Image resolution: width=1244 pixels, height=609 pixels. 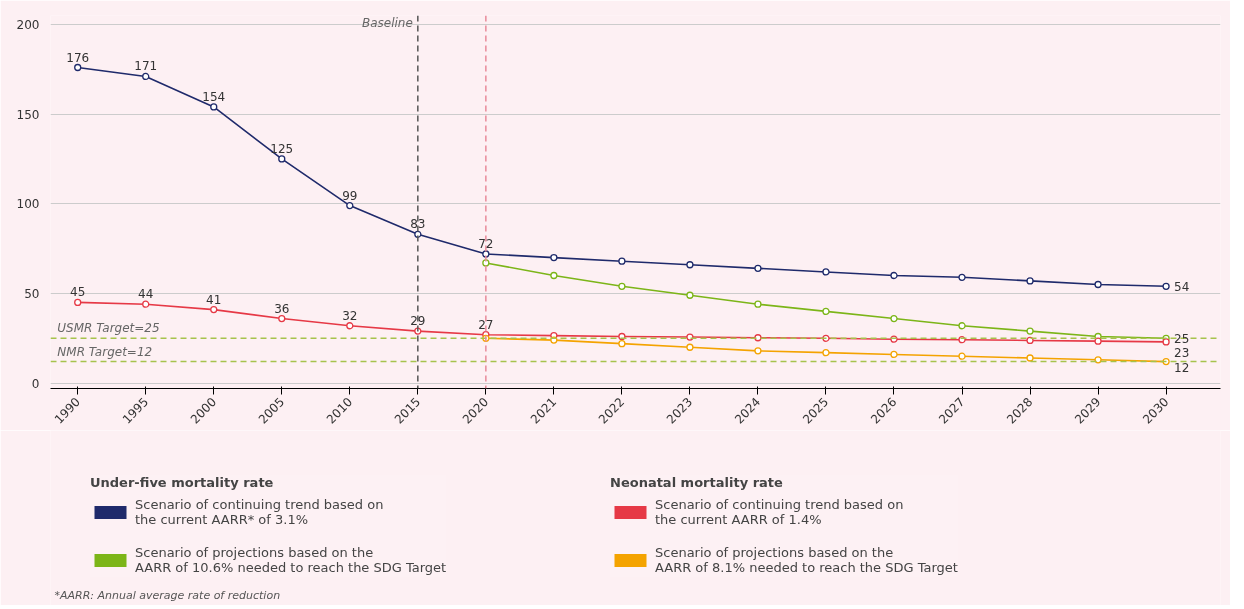 What do you see at coordinates (387, 22) in the screenshot?
I see `ref-line-label: Baseline` at bounding box center [387, 22].